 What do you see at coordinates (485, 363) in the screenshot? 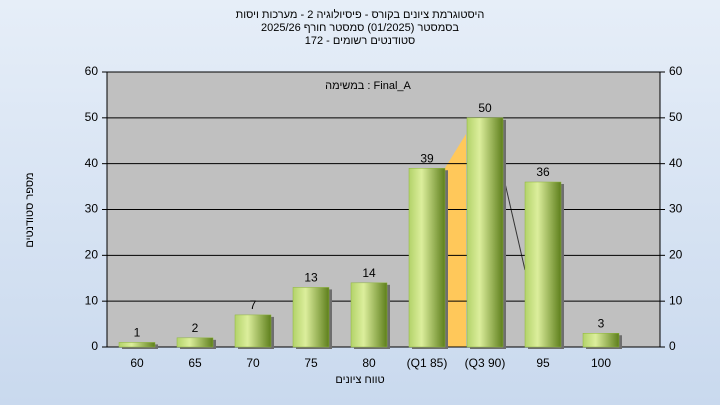
I see `x-tick-label: (Q3 90)` at bounding box center [485, 363].